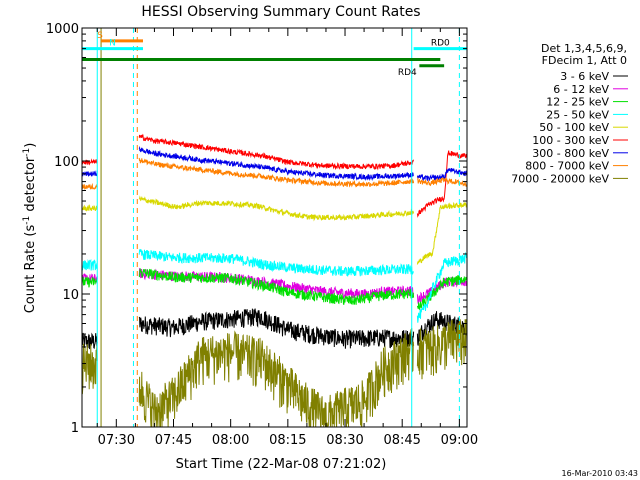 Image resolution: width=640 pixels, height=480 pixels. I want to click on flag-label-n: N, so click(112, 44).